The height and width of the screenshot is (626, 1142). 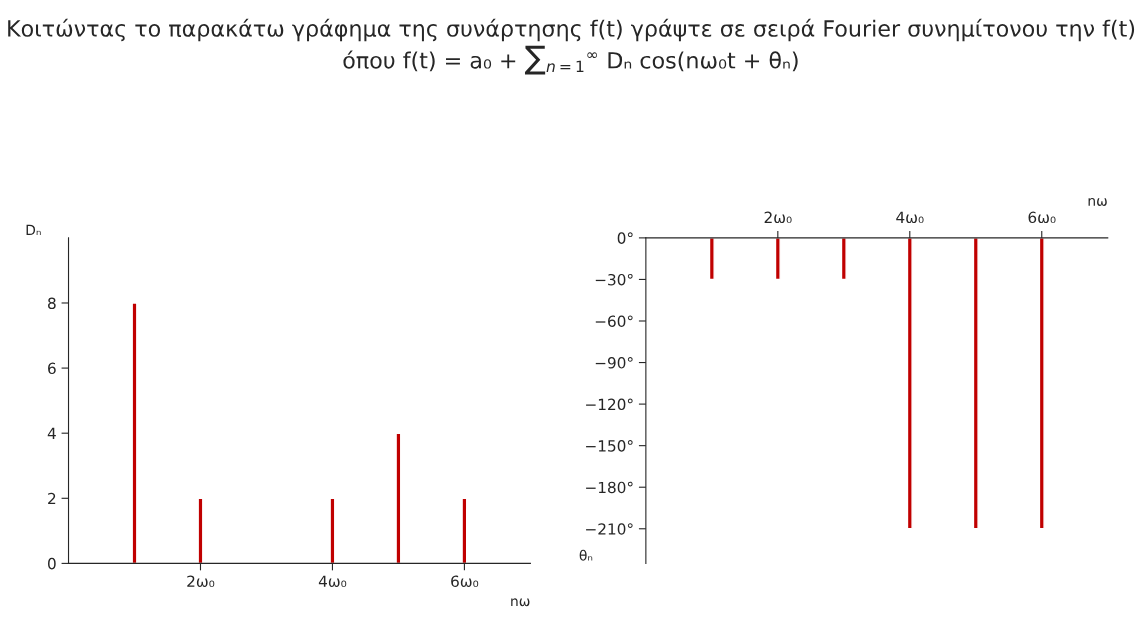 I want to click on y-tick-label: −30°, so click(x=614, y=279).